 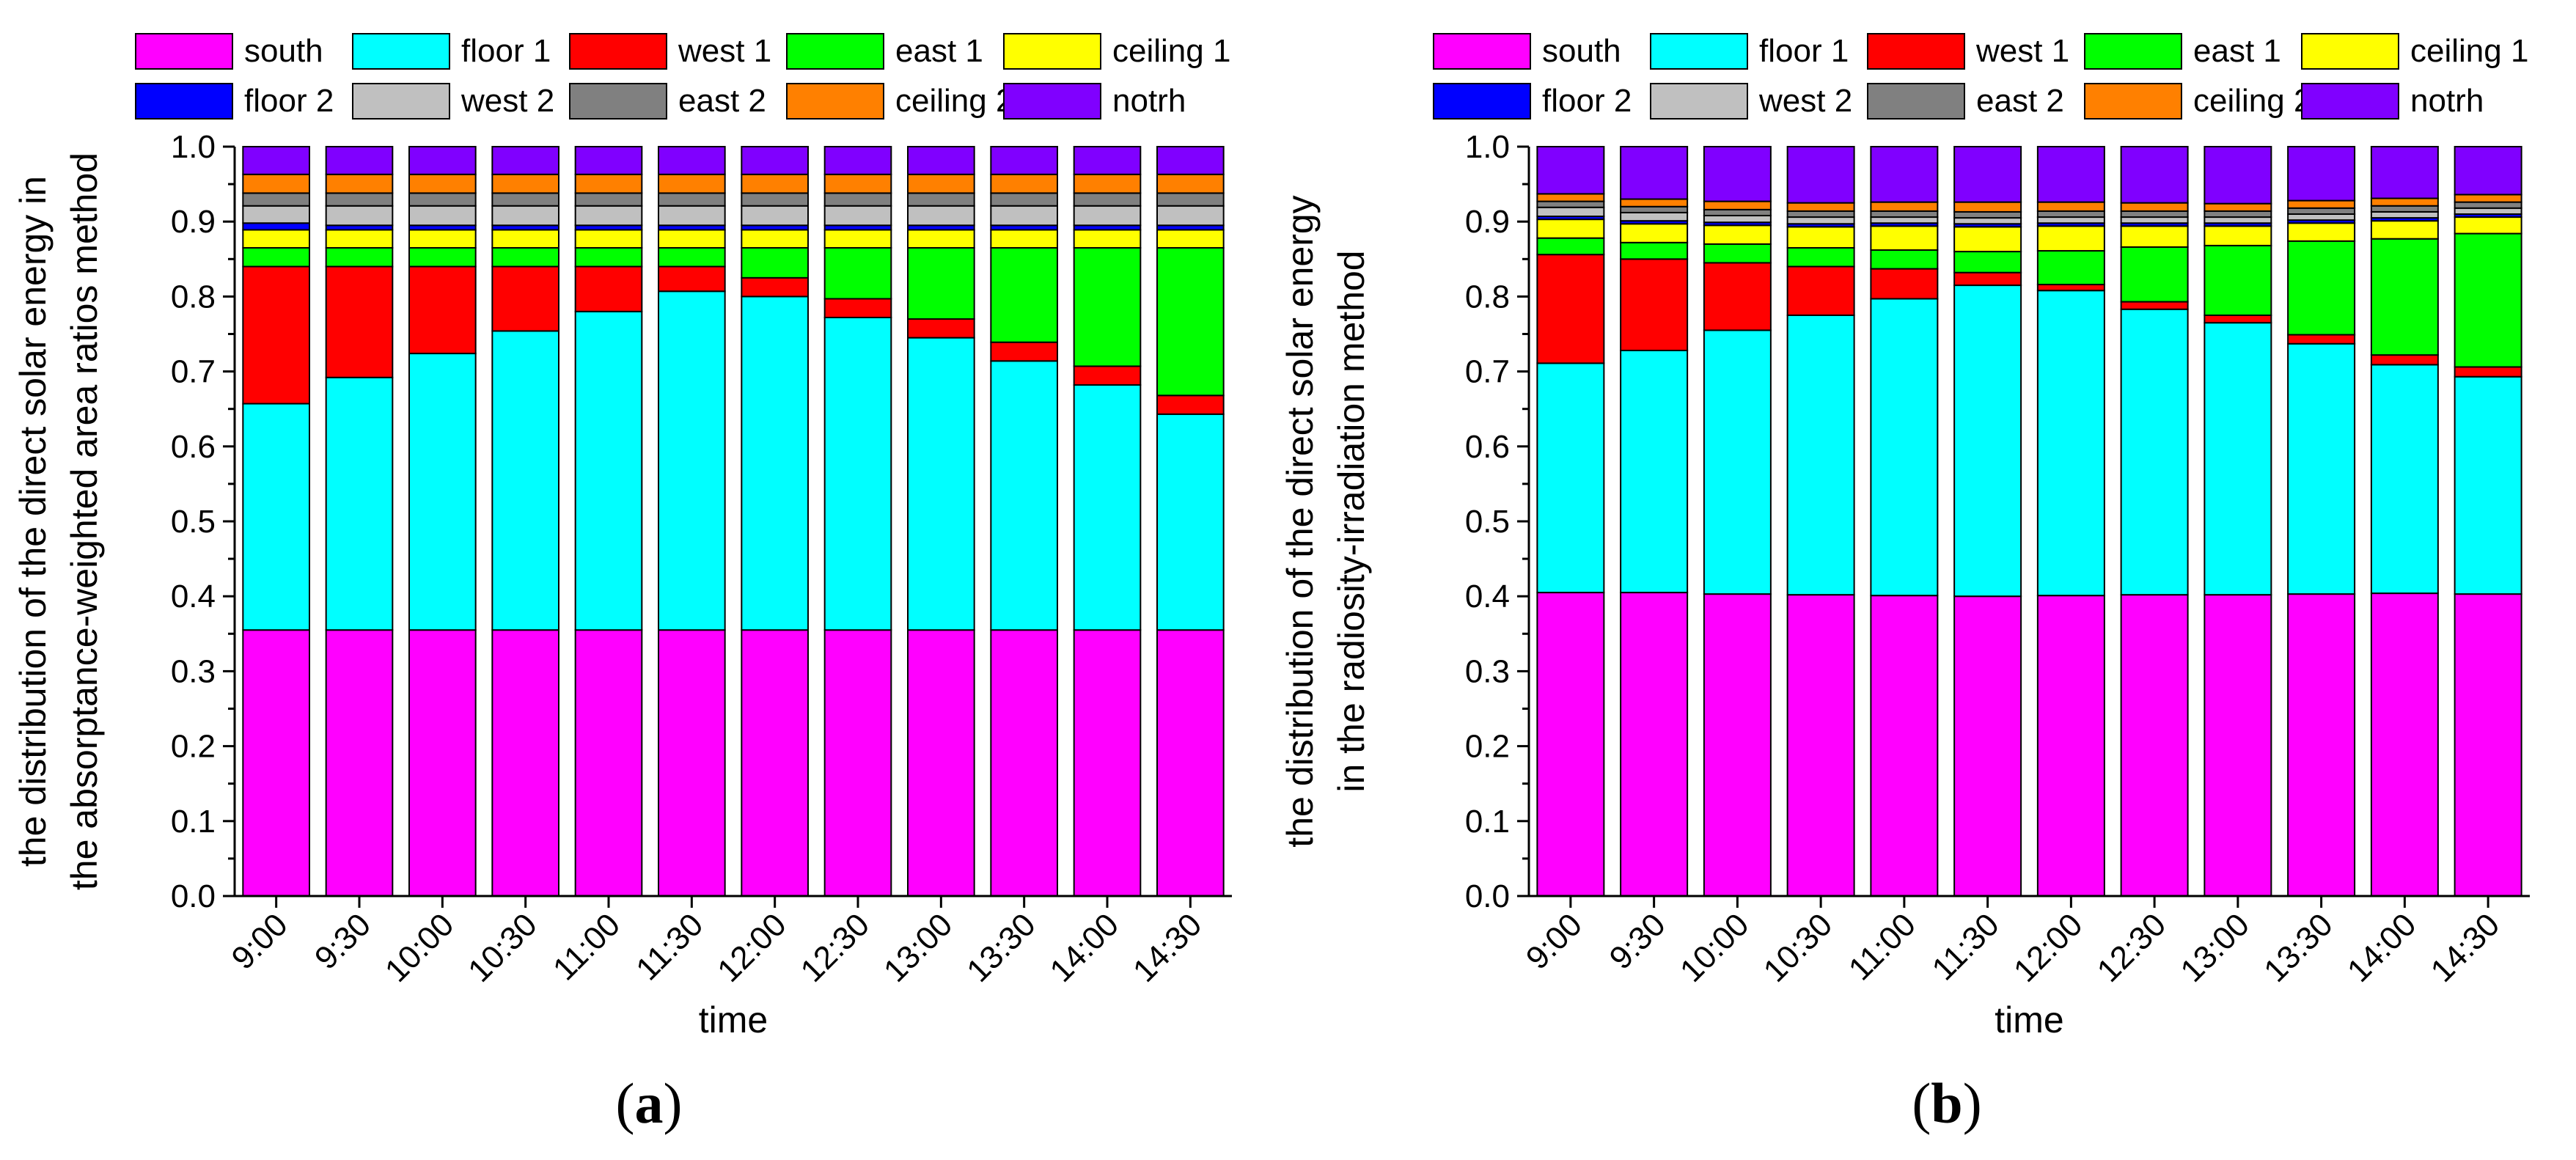 What do you see at coordinates (858, 239) in the screenshot?
I see `bar-a-12:30-ceiling-1` at bounding box center [858, 239].